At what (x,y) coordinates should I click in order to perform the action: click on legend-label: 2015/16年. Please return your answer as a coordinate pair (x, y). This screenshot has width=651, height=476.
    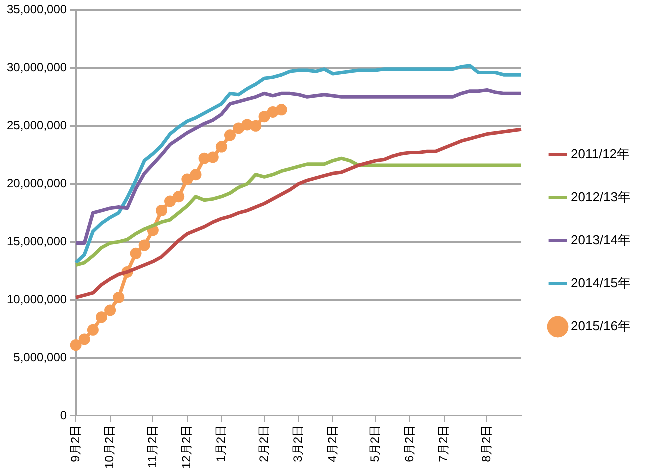
    Looking at the image, I should click on (601, 326).